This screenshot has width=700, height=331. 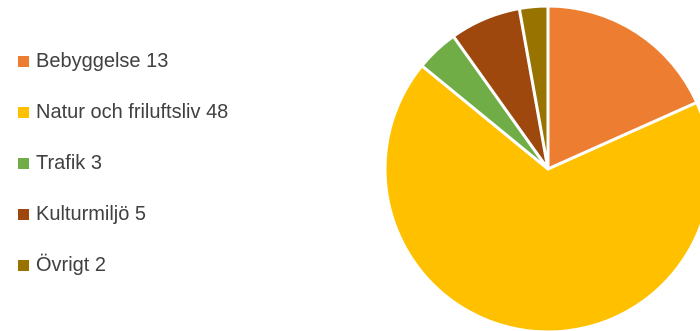 I want to click on legend-item-kulturmiljo: Kulturmiljö 5, so click(x=123, y=214).